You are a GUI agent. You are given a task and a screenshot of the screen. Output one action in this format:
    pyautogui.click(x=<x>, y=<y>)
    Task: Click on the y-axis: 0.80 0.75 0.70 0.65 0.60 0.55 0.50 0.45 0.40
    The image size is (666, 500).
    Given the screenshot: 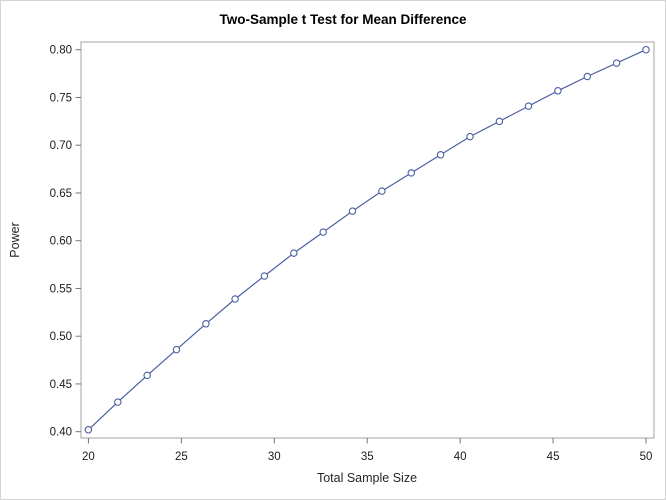 What is the action you would take?
    pyautogui.click(x=65, y=242)
    